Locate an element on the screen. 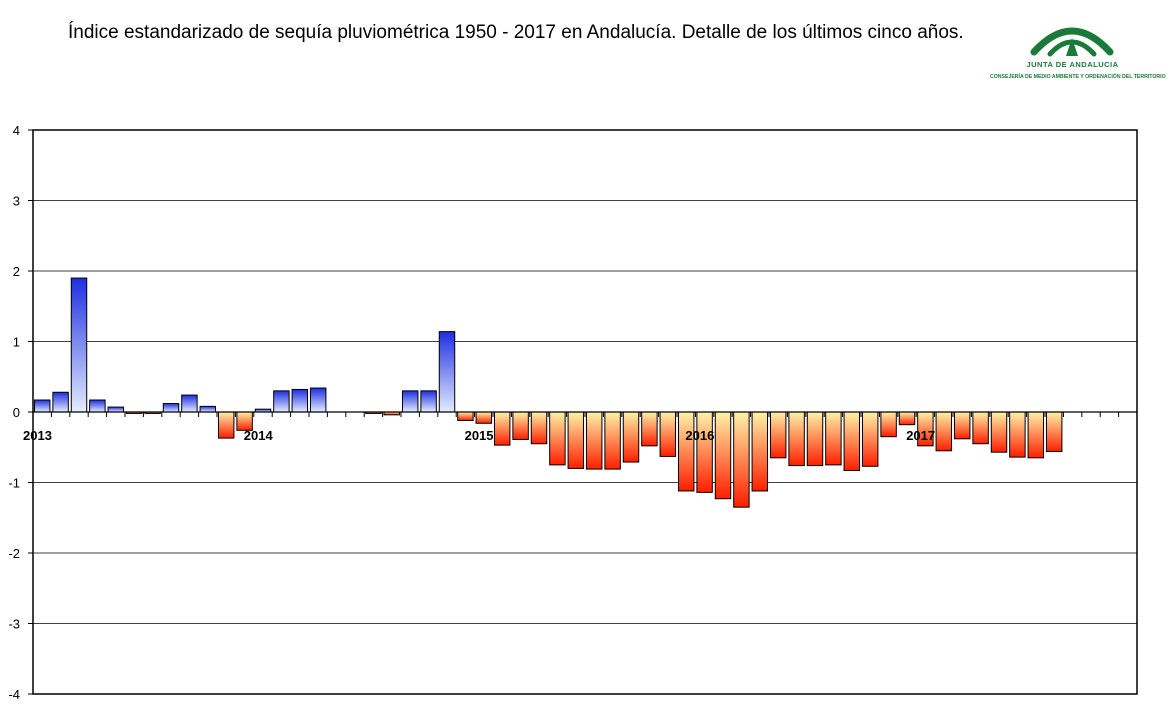 Image resolution: width=1170 pixels, height=728 pixels. y-tick-label: 0 is located at coordinates (16, 412).